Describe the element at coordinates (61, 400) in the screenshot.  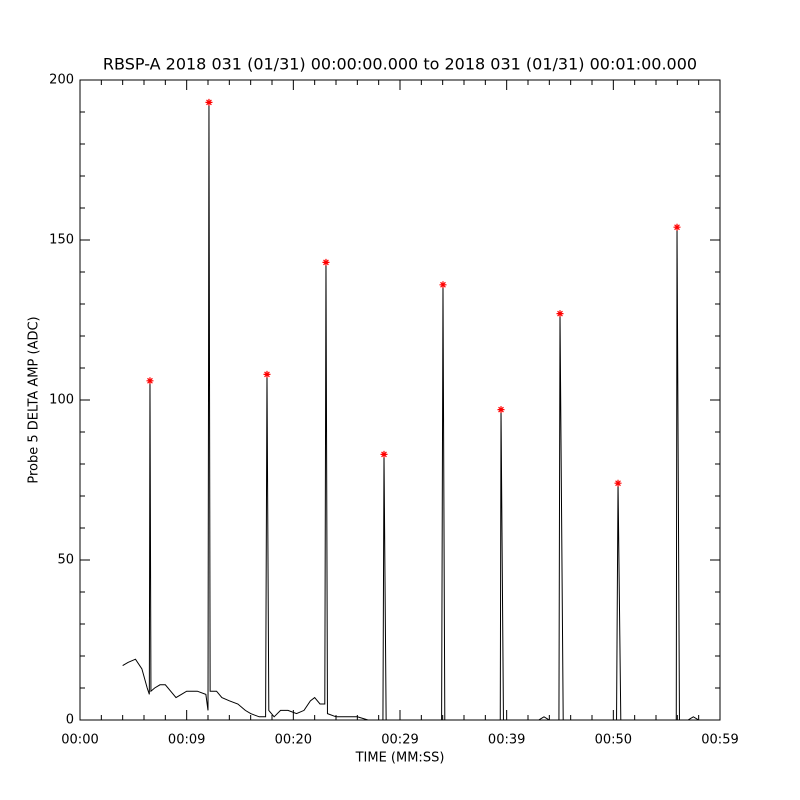
I see `y-tick-label: 100` at that location.